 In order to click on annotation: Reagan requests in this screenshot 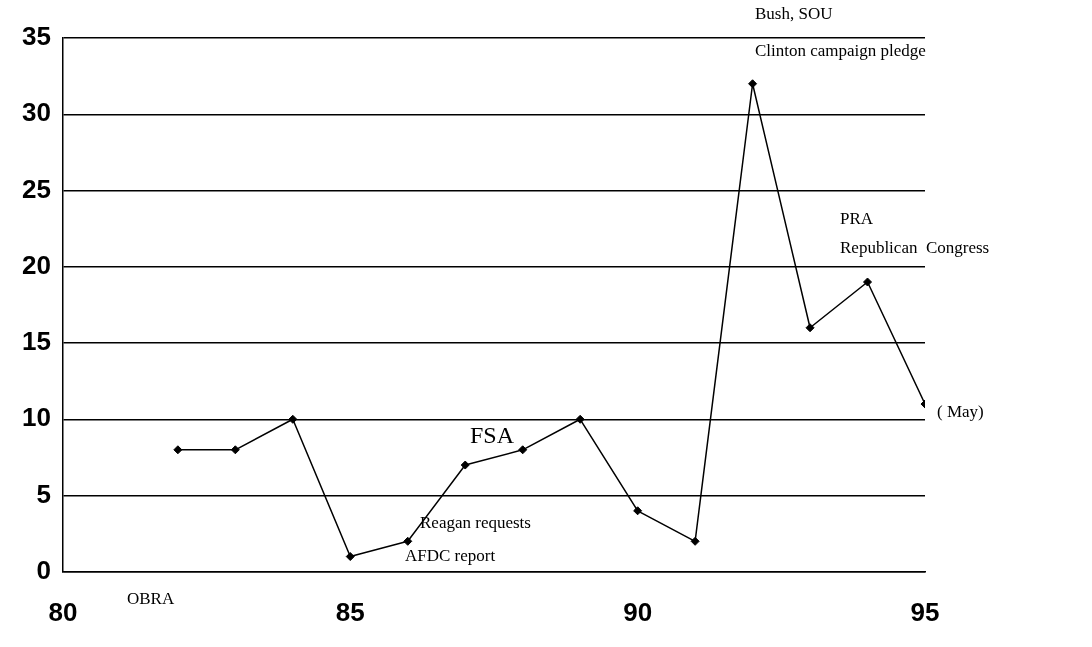, I will do `click(475, 523)`.